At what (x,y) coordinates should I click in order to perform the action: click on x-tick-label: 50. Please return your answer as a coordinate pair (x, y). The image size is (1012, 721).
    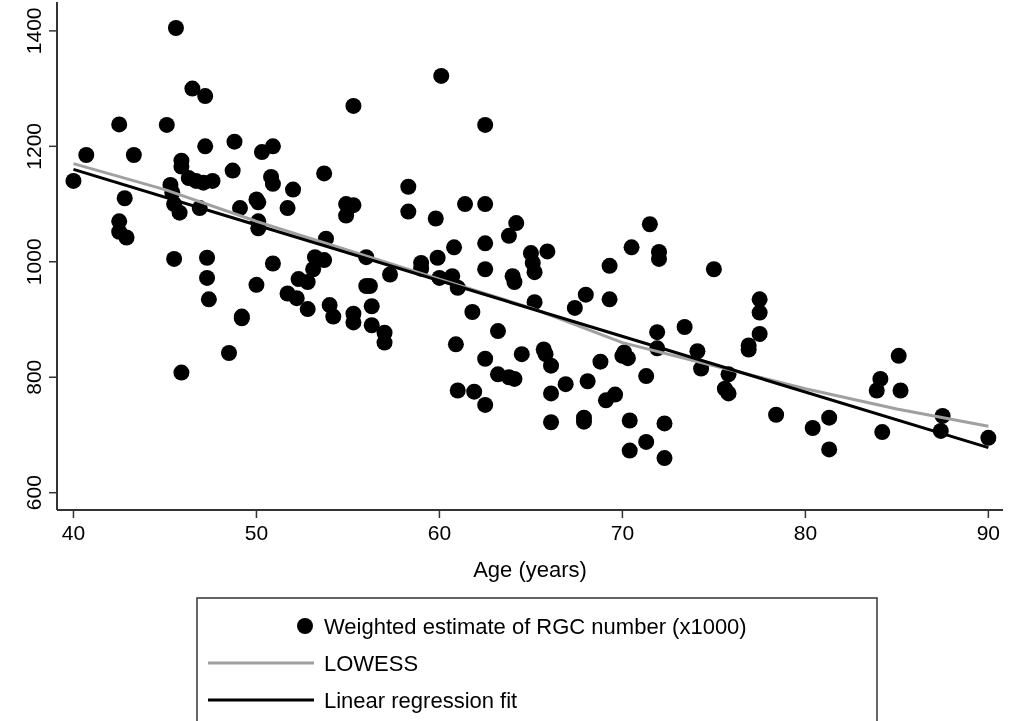
    Looking at the image, I should click on (256, 532).